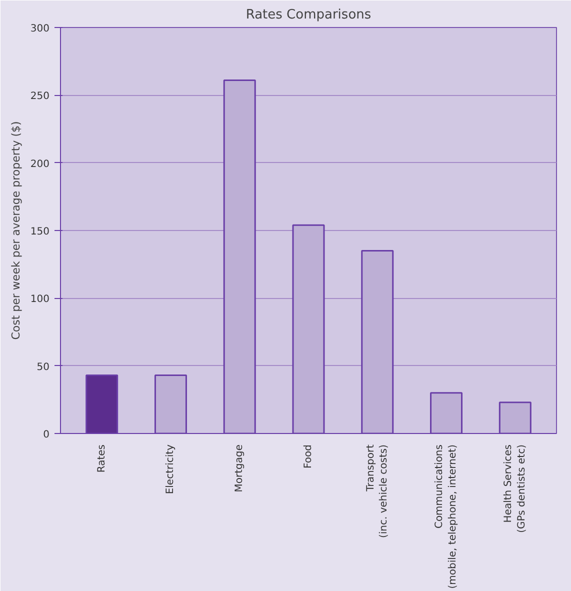 Image resolution: width=571 pixels, height=591 pixels. Describe the element at coordinates (46, 435) in the screenshot. I see `y-tick-label: 0` at that location.